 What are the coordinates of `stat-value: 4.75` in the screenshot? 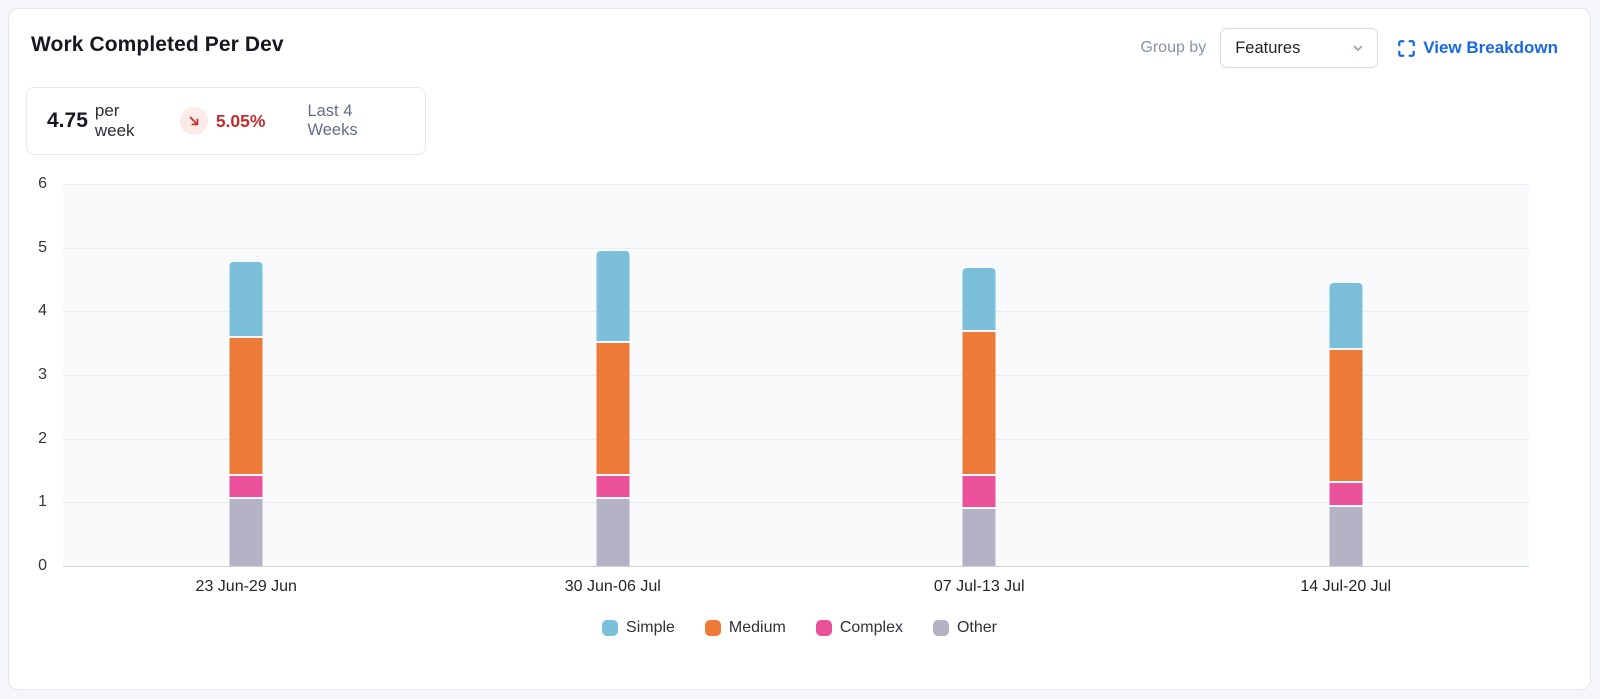 It's located at (67, 120).